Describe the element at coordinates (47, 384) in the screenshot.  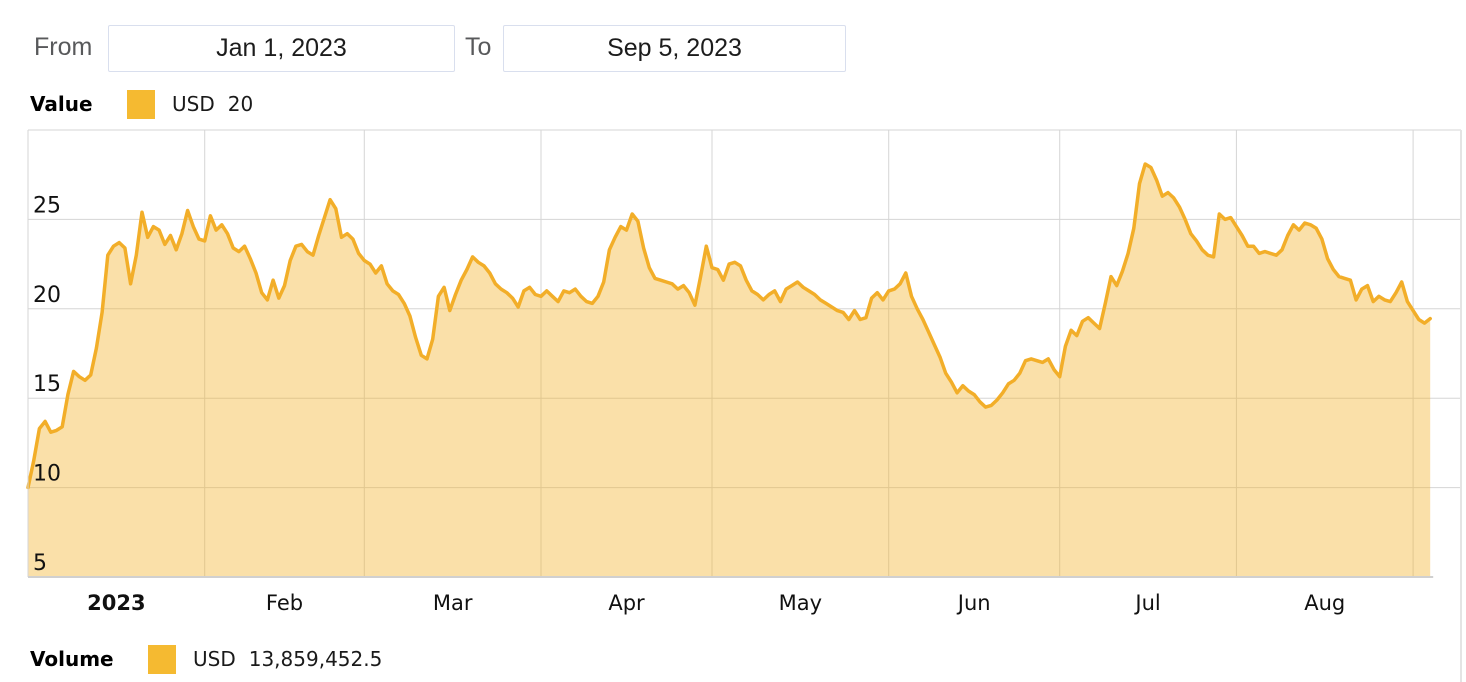
I see `y-axis-label: 15` at that location.